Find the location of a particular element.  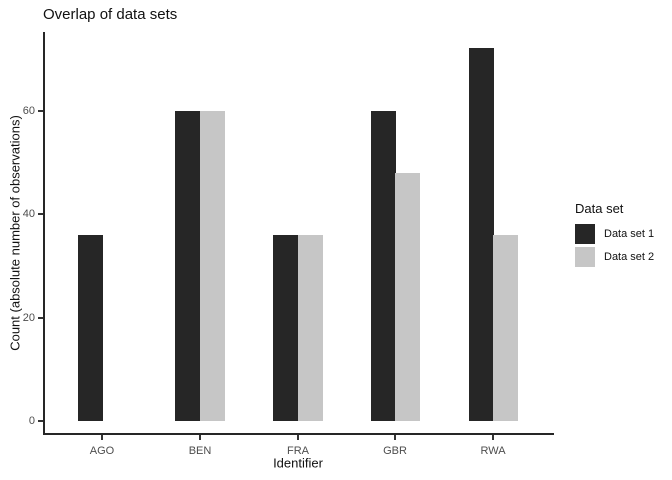

x-tick-label-ben: BEN is located at coordinates (200, 451).